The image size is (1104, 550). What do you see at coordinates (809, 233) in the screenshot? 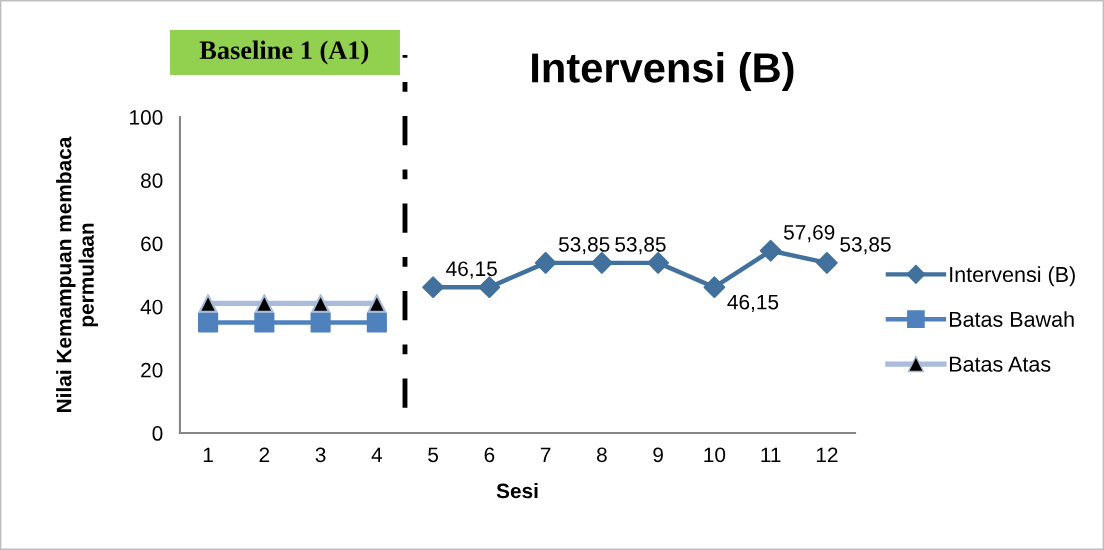
I see `data-label: 57,69` at bounding box center [809, 233].